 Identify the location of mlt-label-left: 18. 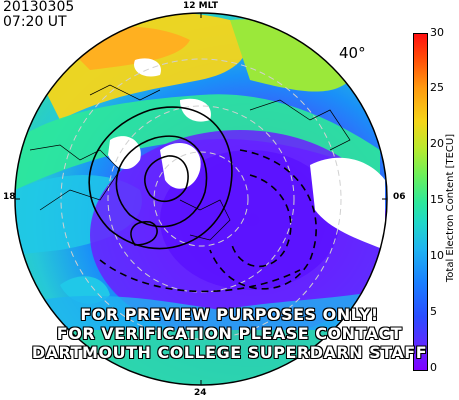
(9, 197).